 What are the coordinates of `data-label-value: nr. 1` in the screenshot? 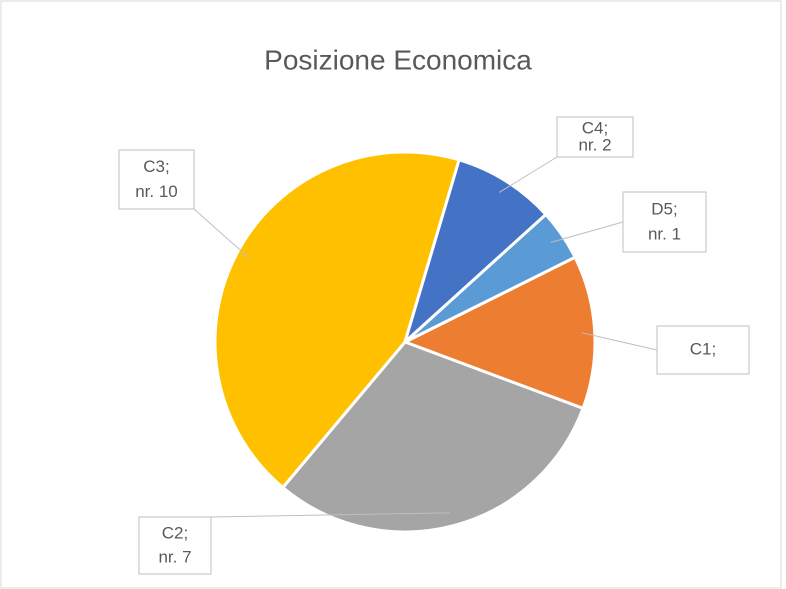 It's located at (664, 234).